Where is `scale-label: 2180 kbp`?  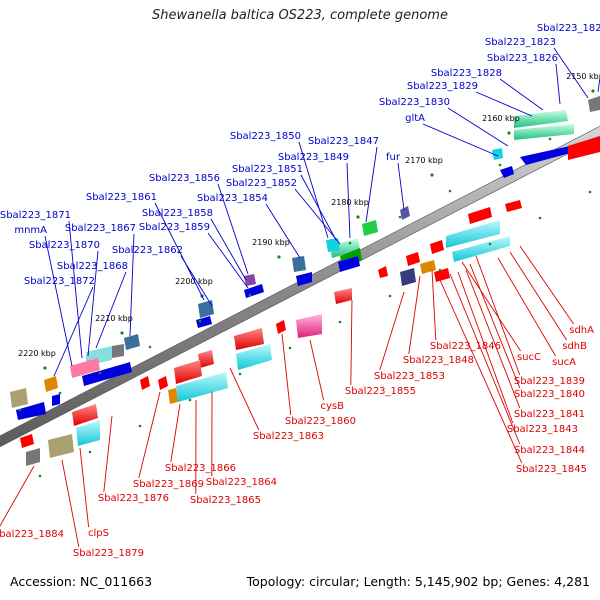 scale-label: 2180 kbp is located at coordinates (350, 202).